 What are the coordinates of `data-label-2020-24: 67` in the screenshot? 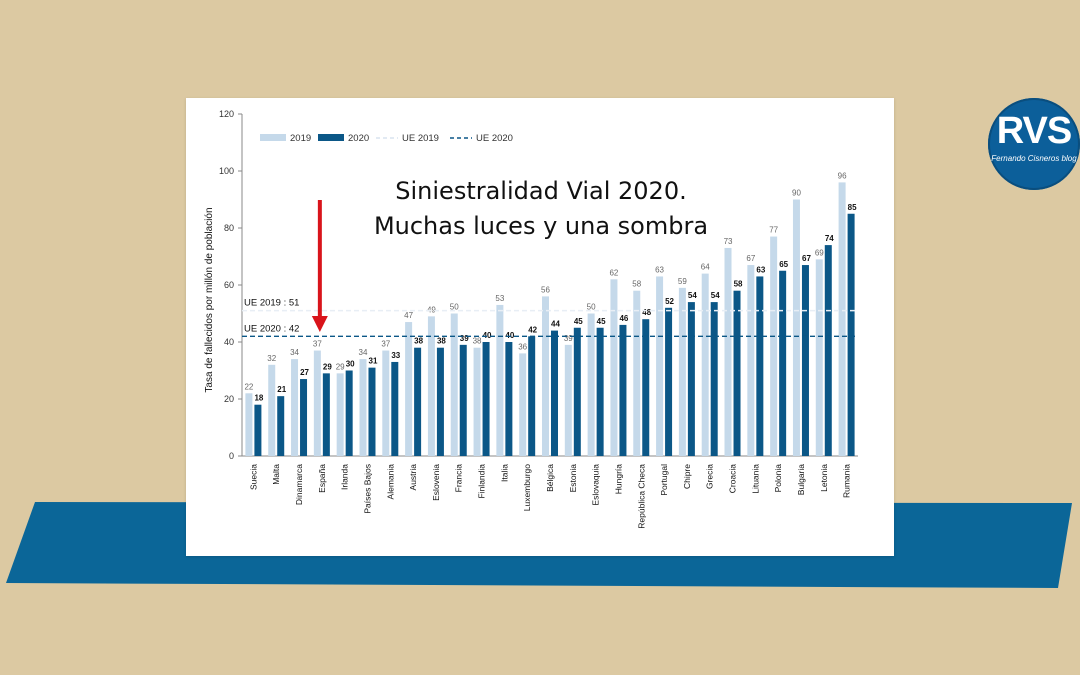 It's located at (806, 258).